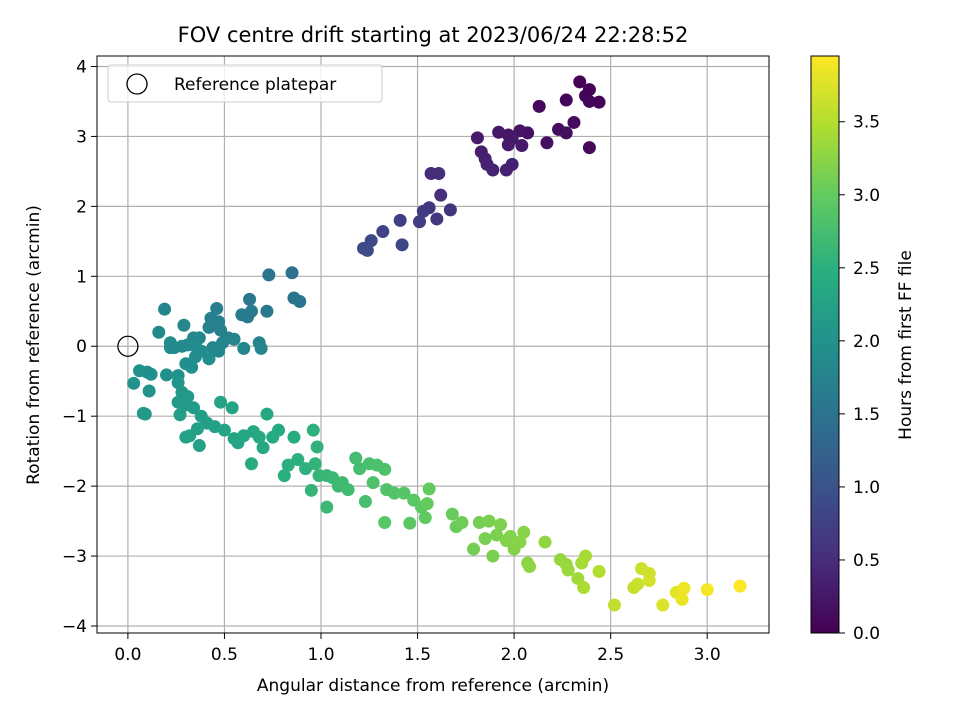 The image size is (960, 724). What do you see at coordinates (224, 655) in the screenshot?
I see `x-tick-label: 0.5` at bounding box center [224, 655].